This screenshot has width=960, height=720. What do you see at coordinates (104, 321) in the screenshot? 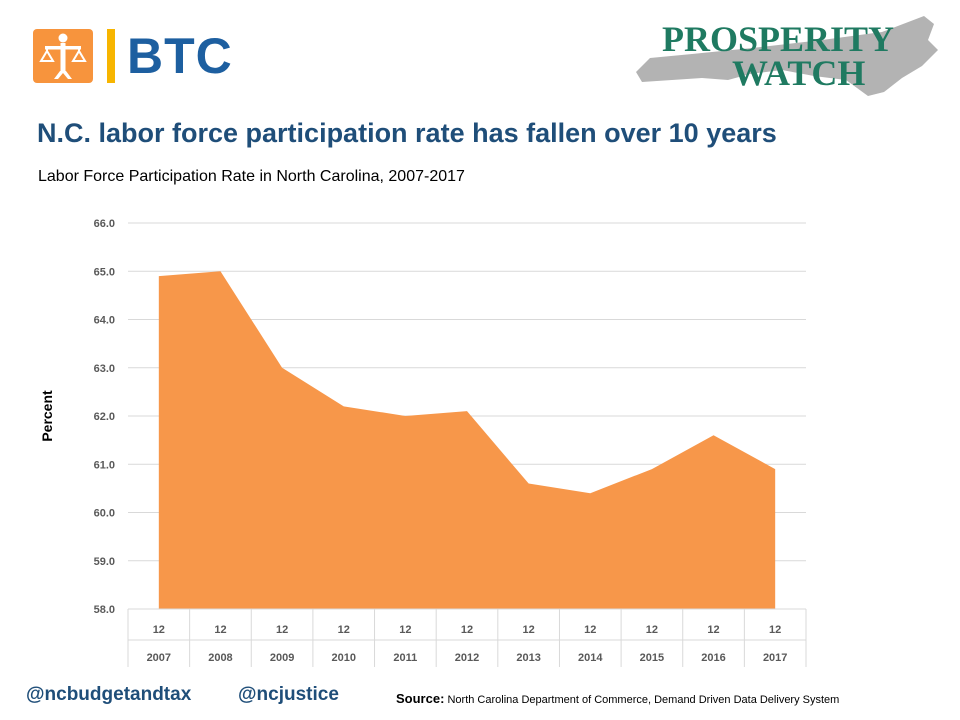
I see `y-tick-label: 64.0` at bounding box center [104, 321].